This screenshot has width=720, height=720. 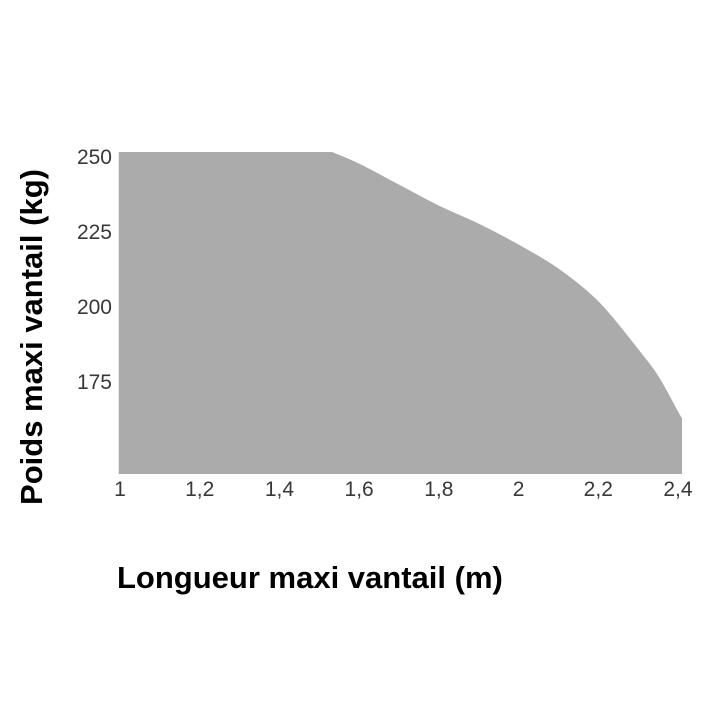 What do you see at coordinates (94, 383) in the screenshot?
I see `y-tick-label: 175` at bounding box center [94, 383].